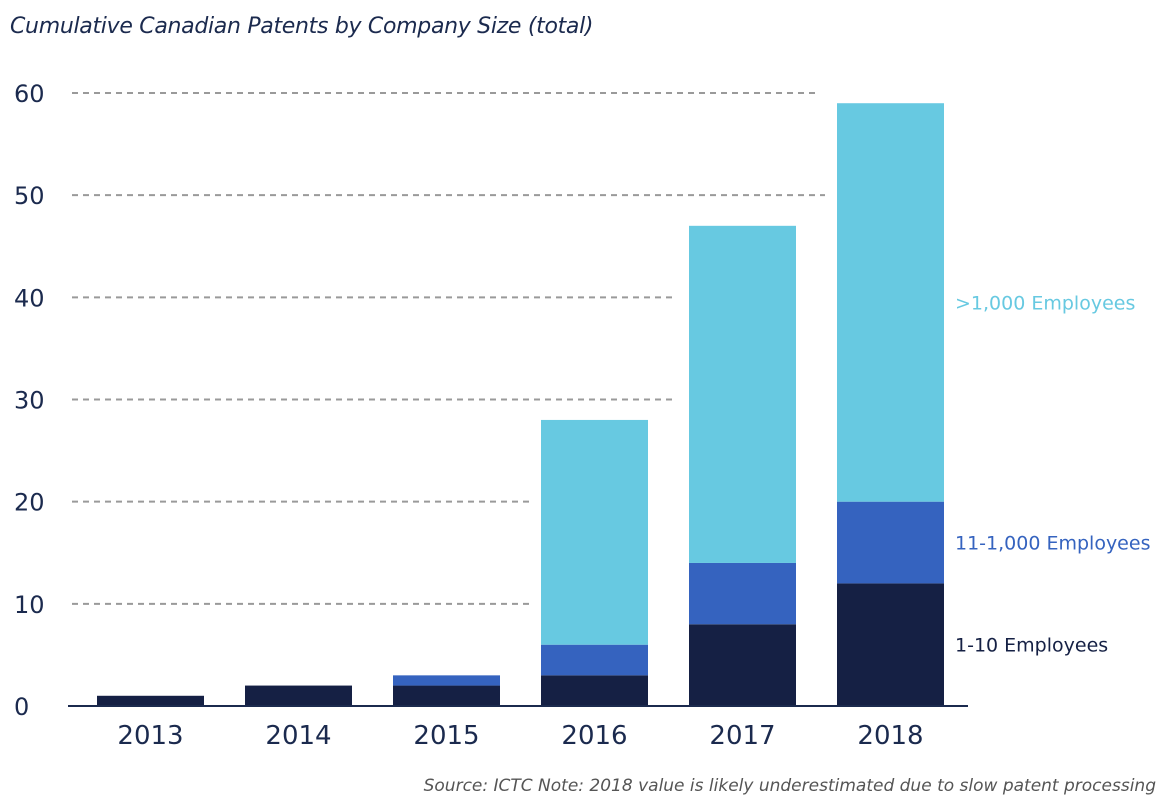  What do you see at coordinates (890, 736) in the screenshot?
I see `x-tick-label: 2018` at bounding box center [890, 736].